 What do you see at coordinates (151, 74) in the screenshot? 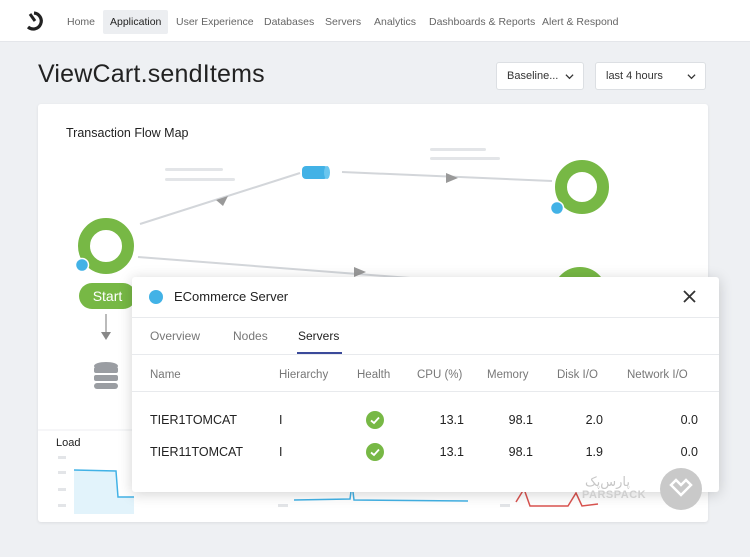
I see `page-title: ViewCart.sendItems` at bounding box center [151, 74].